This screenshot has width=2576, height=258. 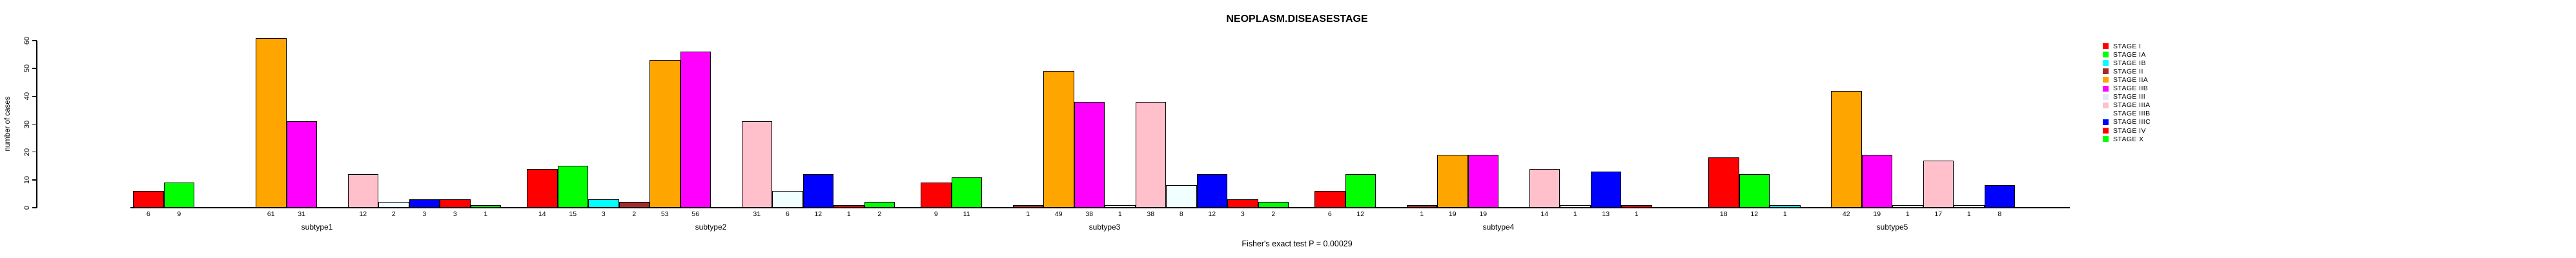 I want to click on bar-stage-iiia-subtype2, so click(x=757, y=165).